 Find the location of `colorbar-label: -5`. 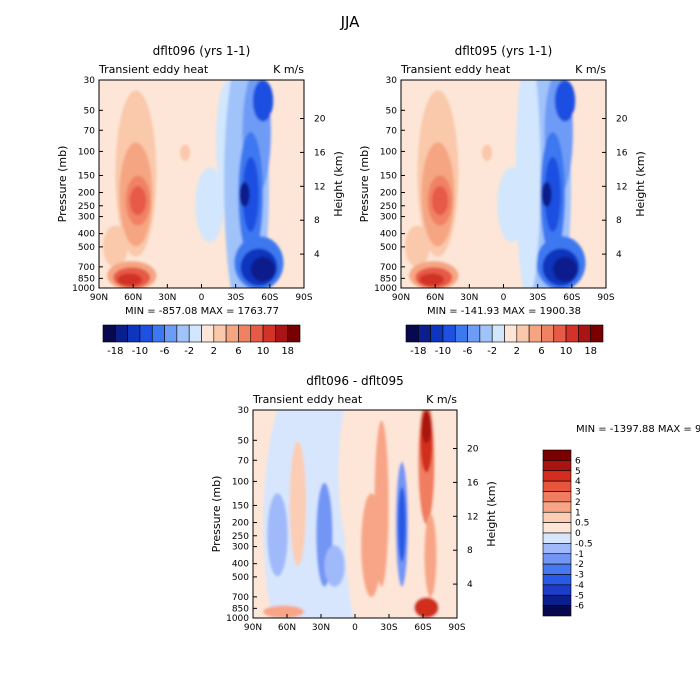

colorbar-label: -5 is located at coordinates (579, 596).